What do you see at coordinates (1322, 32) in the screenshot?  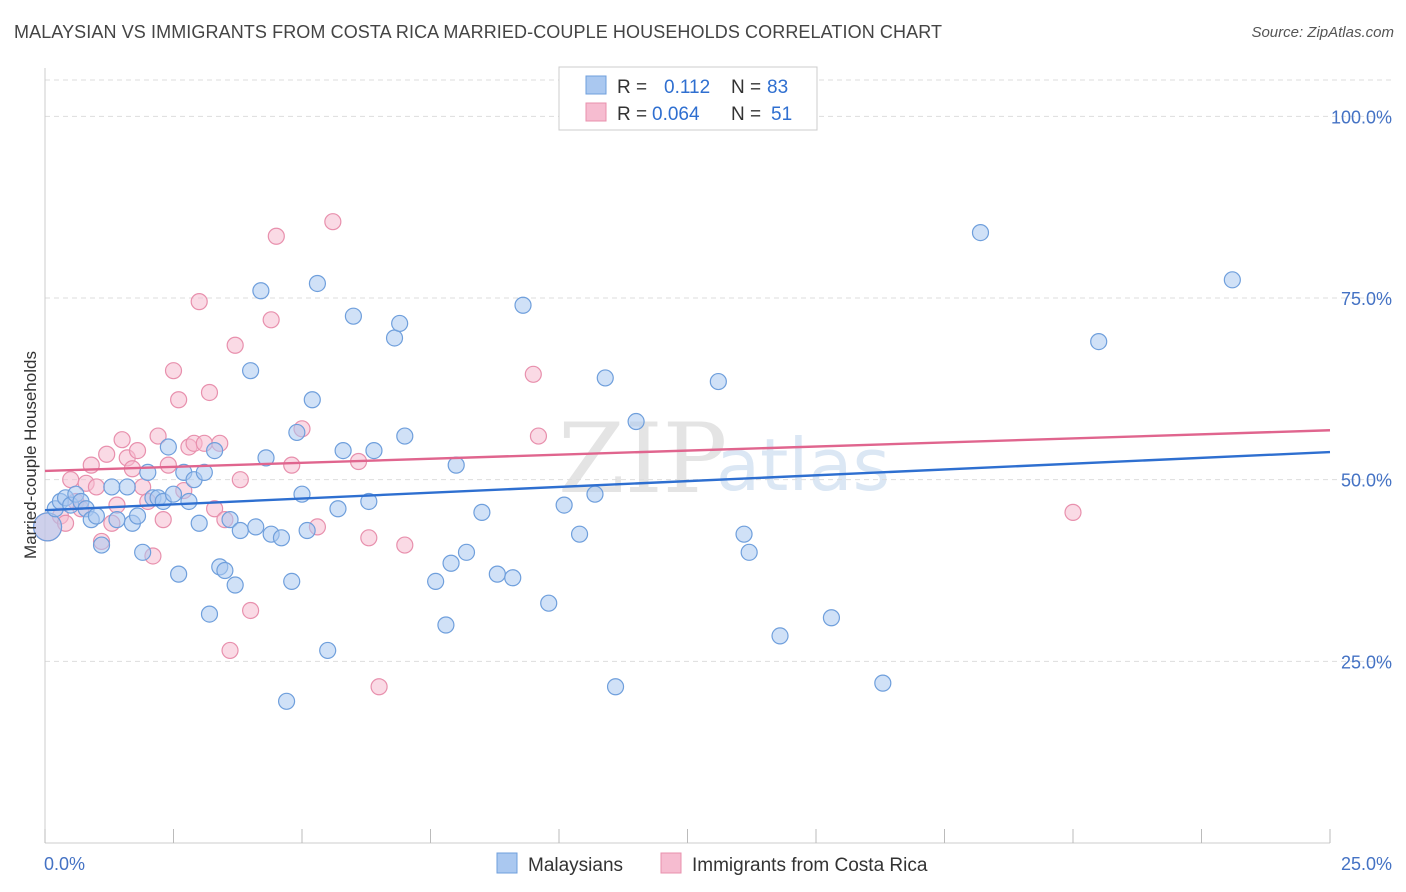 I see `source-credit: Source: ZipAtlas.com` at bounding box center [1322, 32].